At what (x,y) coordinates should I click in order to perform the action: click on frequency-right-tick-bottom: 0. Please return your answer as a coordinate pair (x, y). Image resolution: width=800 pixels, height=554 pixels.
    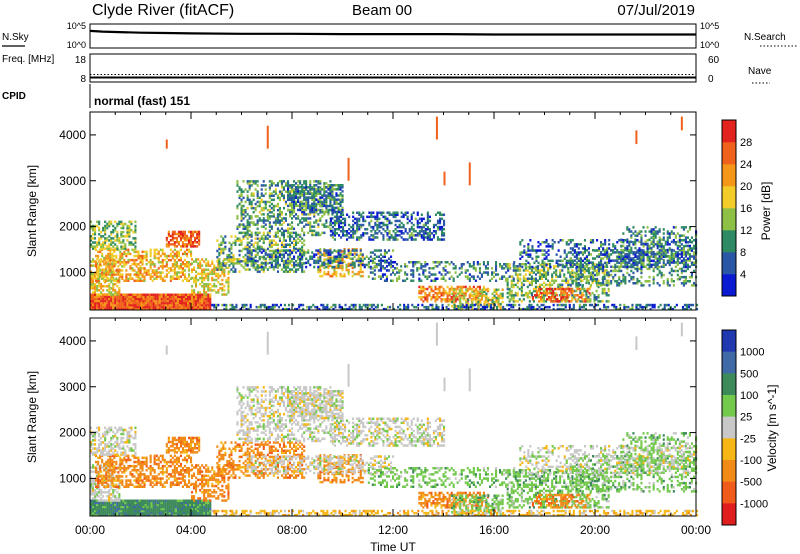
    Looking at the image, I should click on (711, 79).